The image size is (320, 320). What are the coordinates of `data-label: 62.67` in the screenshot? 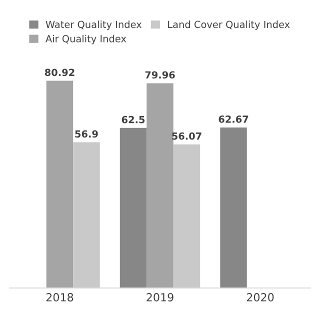 It's located at (233, 119).